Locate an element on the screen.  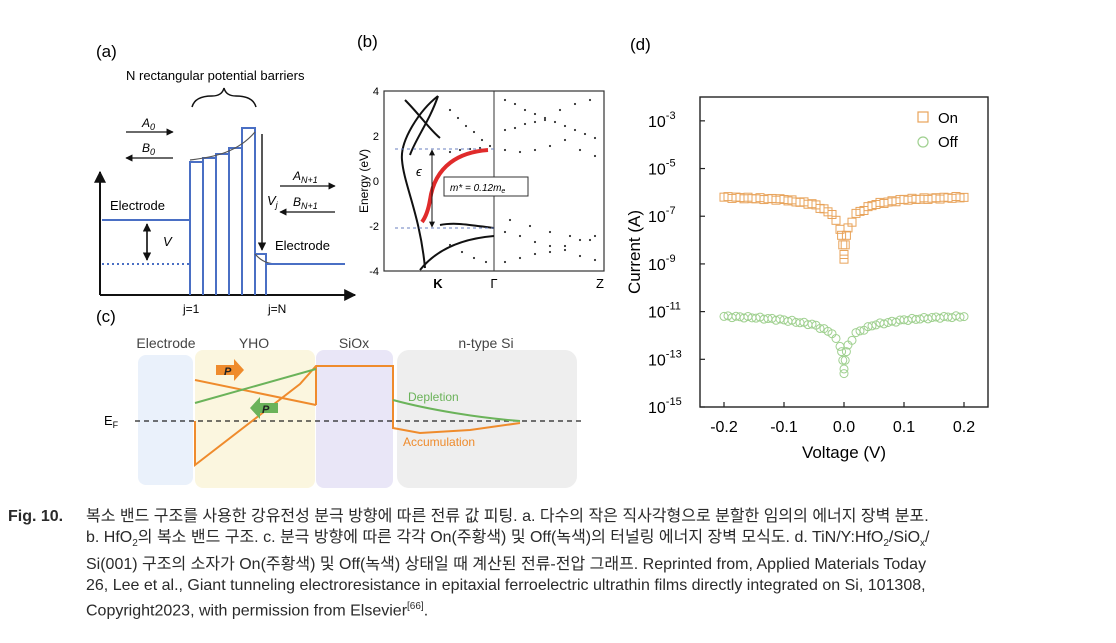
series-on is located at coordinates (844, 228).